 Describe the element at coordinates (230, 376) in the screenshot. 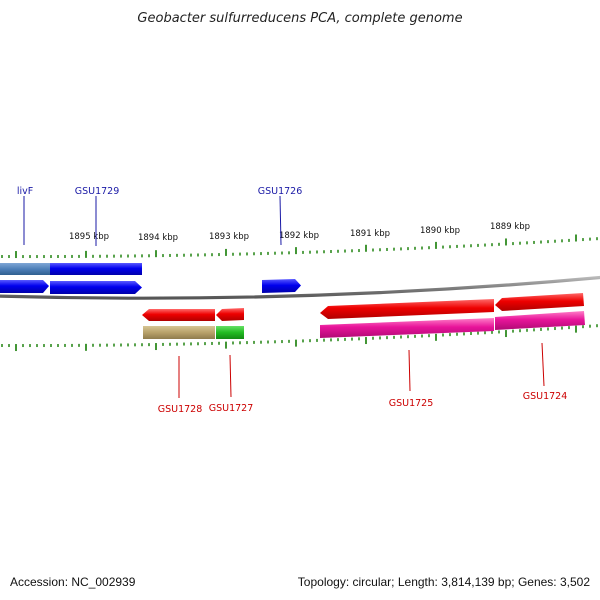

I see `gsu1727-leader-line` at that location.